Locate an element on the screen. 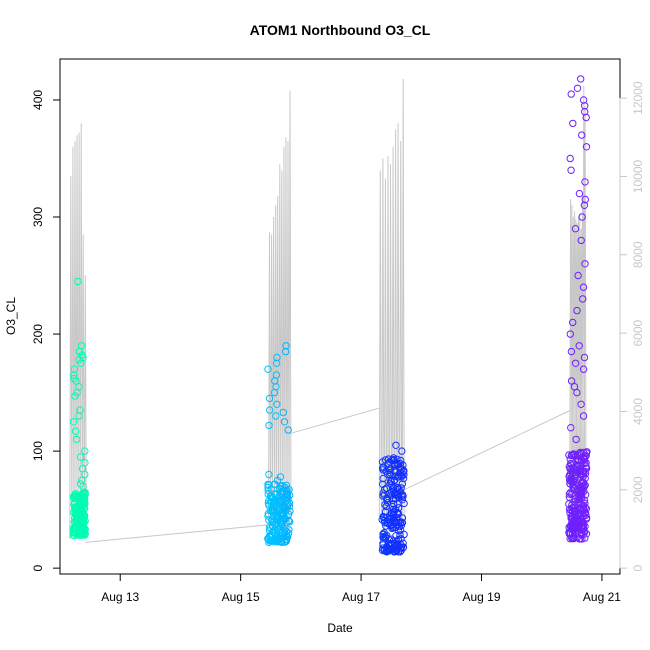 The height and width of the screenshot is (650, 650). x-axis-label: Date is located at coordinates (340, 628).